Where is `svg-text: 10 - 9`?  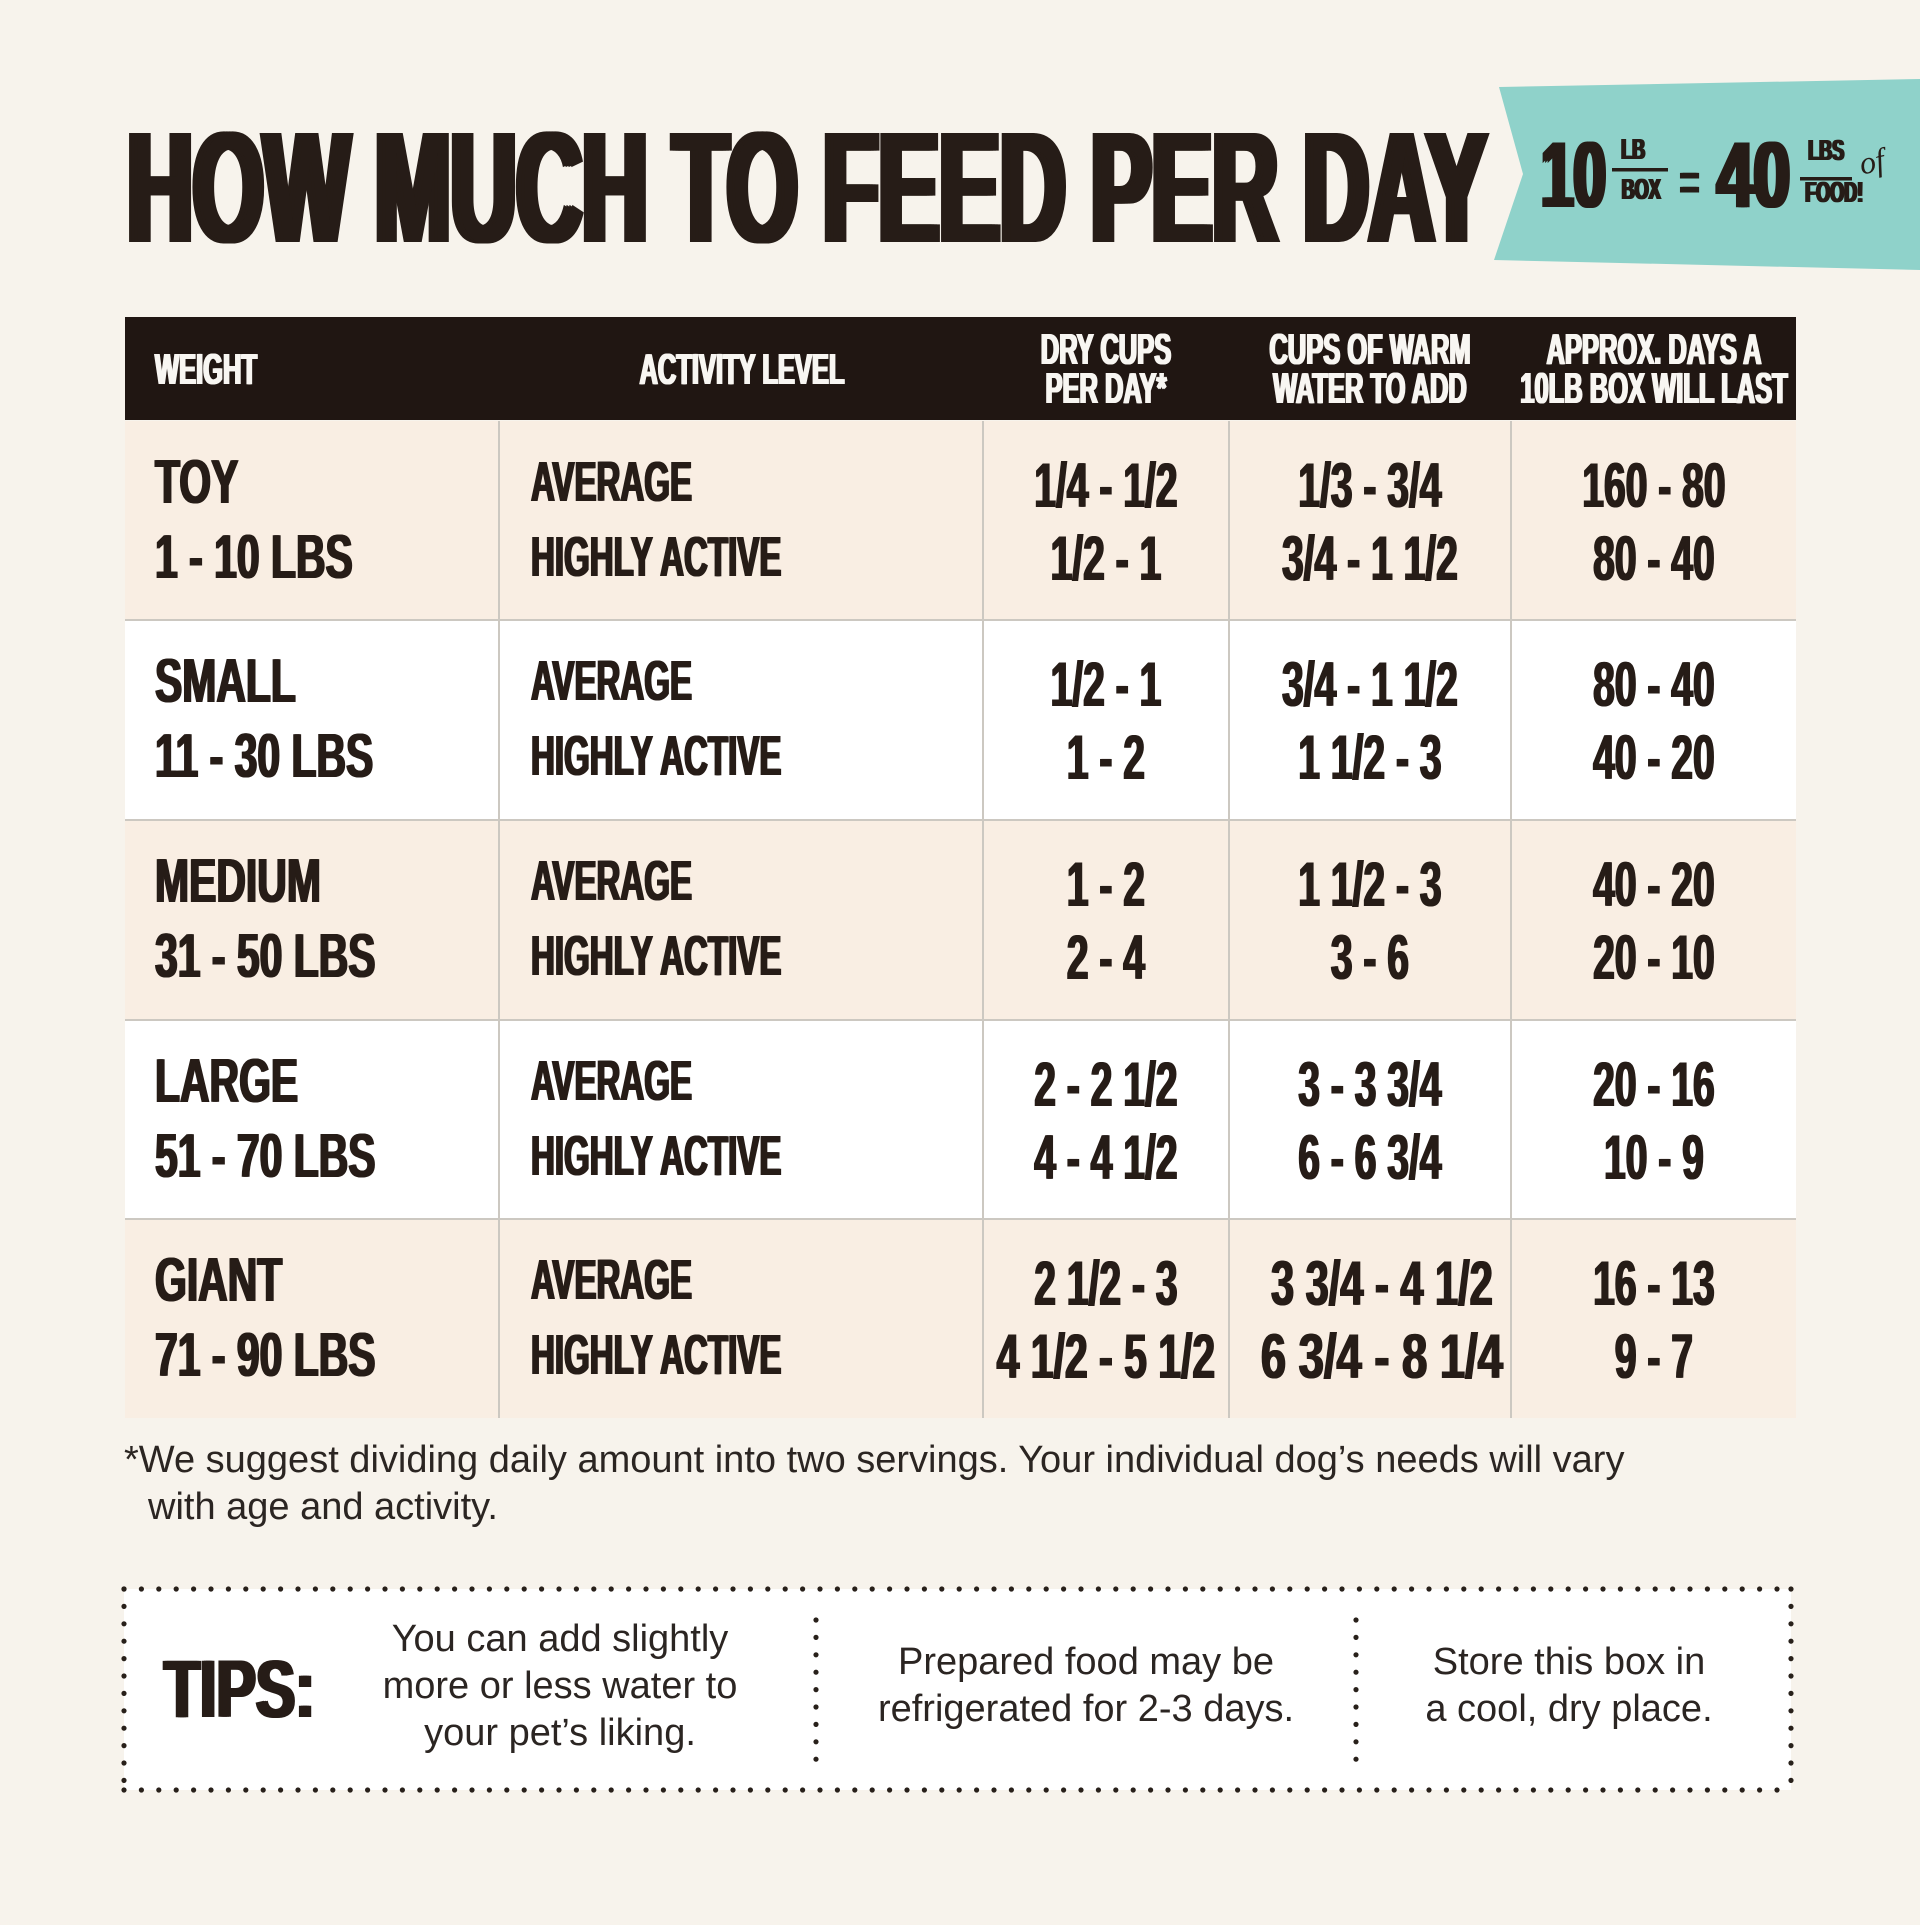
svg-text: 10 - 9 is located at coordinates (1654, 1159).